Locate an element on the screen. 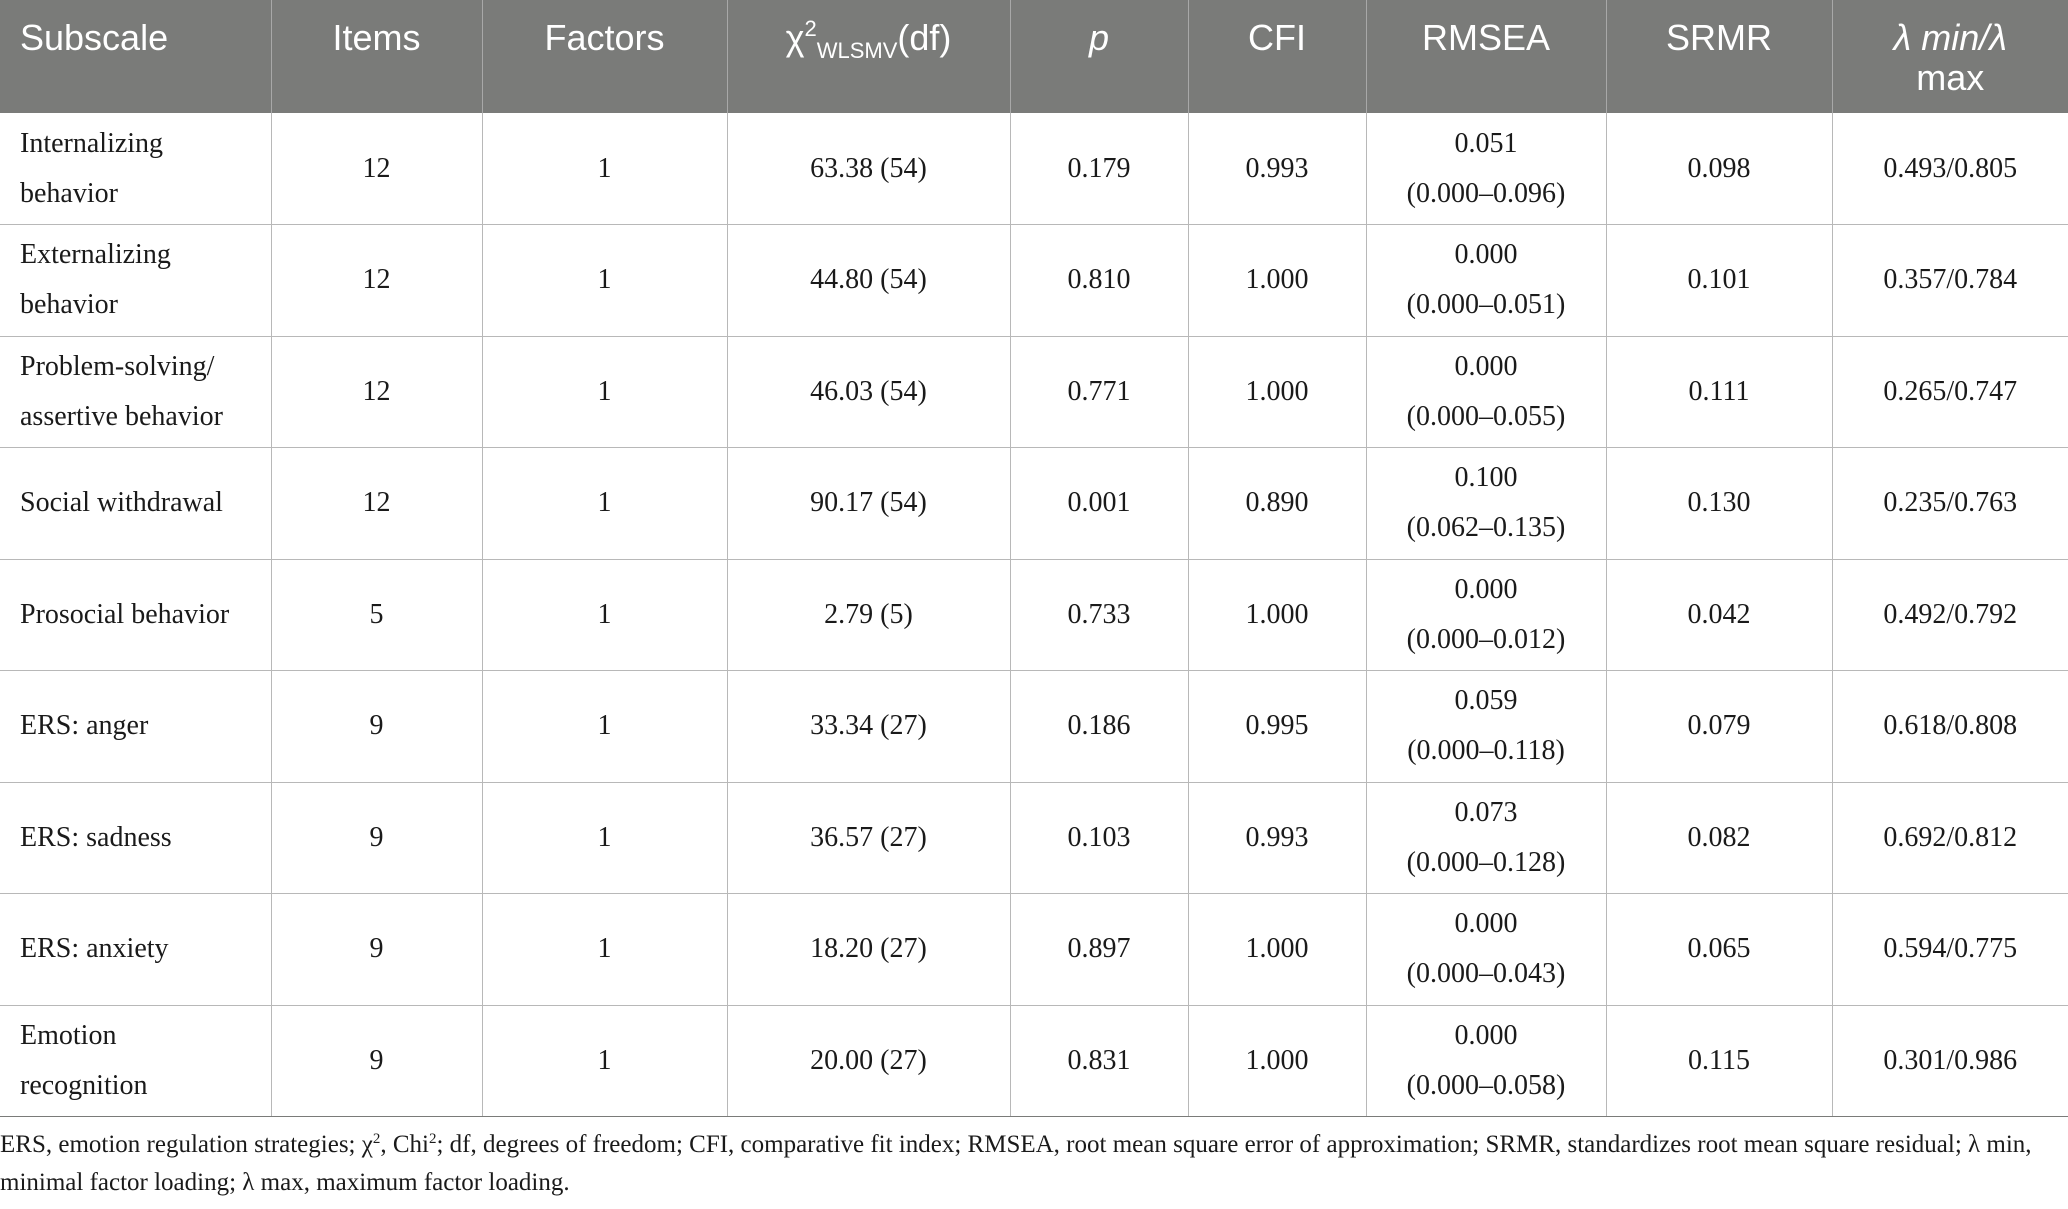 Image resolution: width=2068 pixels, height=1209 pixels. cell-subscale: Prosocial behavior is located at coordinates (135, 615).